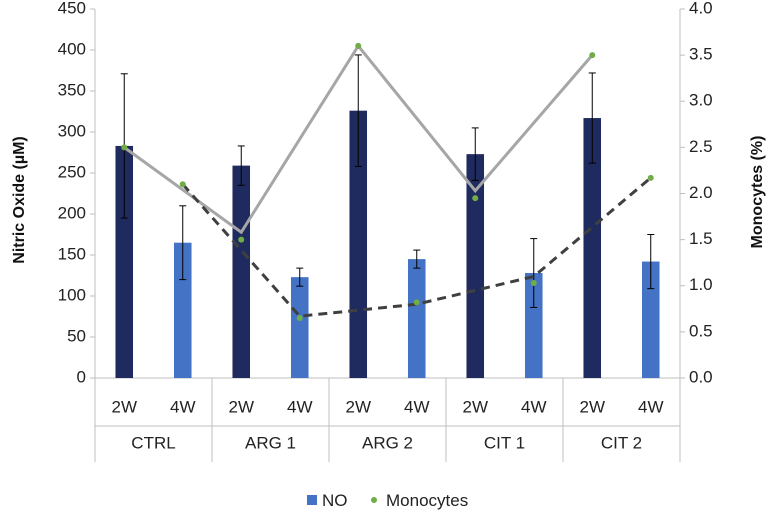  I want to click on y2-tick-label: 2.5, so click(701, 146).